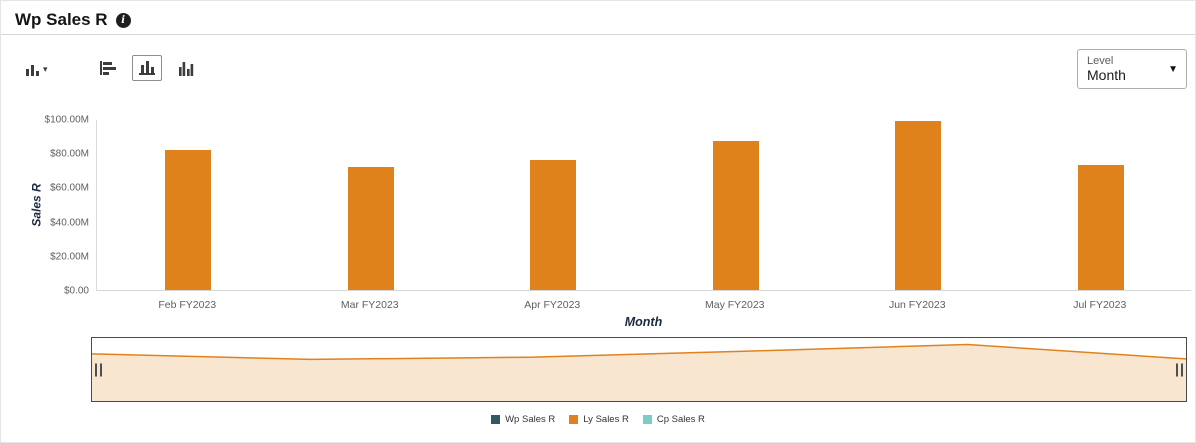  What do you see at coordinates (69, 223) in the screenshot?
I see `y-axis-tick-label: $40.00M` at bounding box center [69, 223].